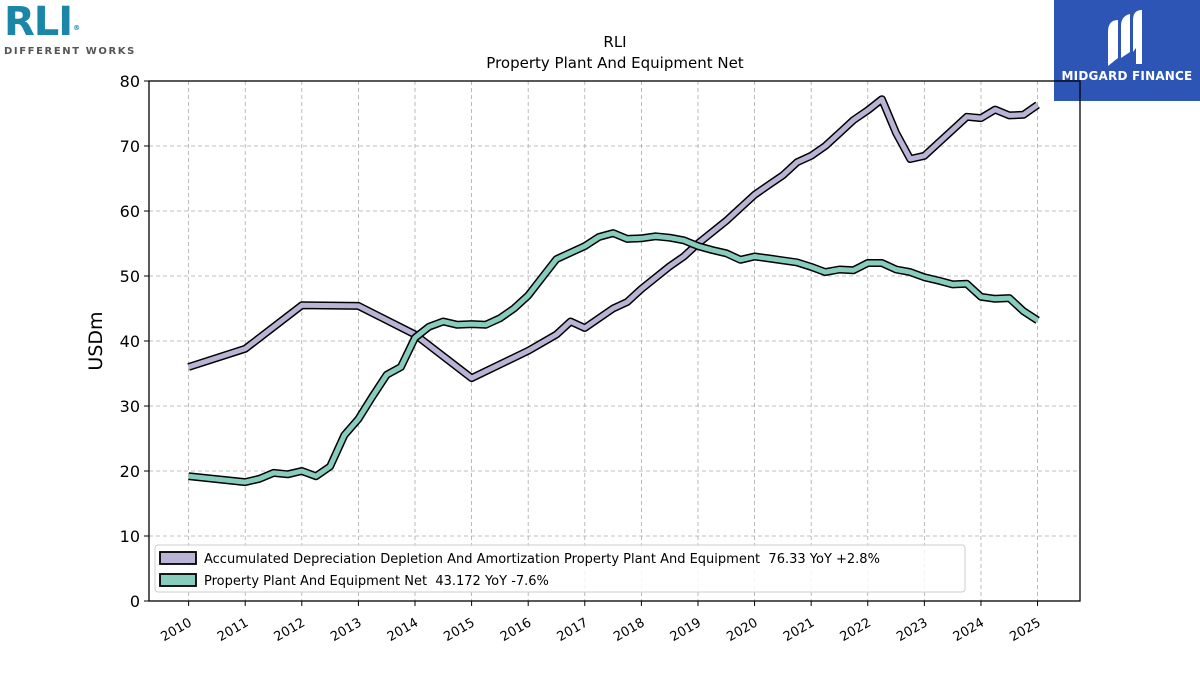  Describe the element at coordinates (1127, 76) in the screenshot. I see `midgard-finance-name: MIDGARD FINANCE` at that location.